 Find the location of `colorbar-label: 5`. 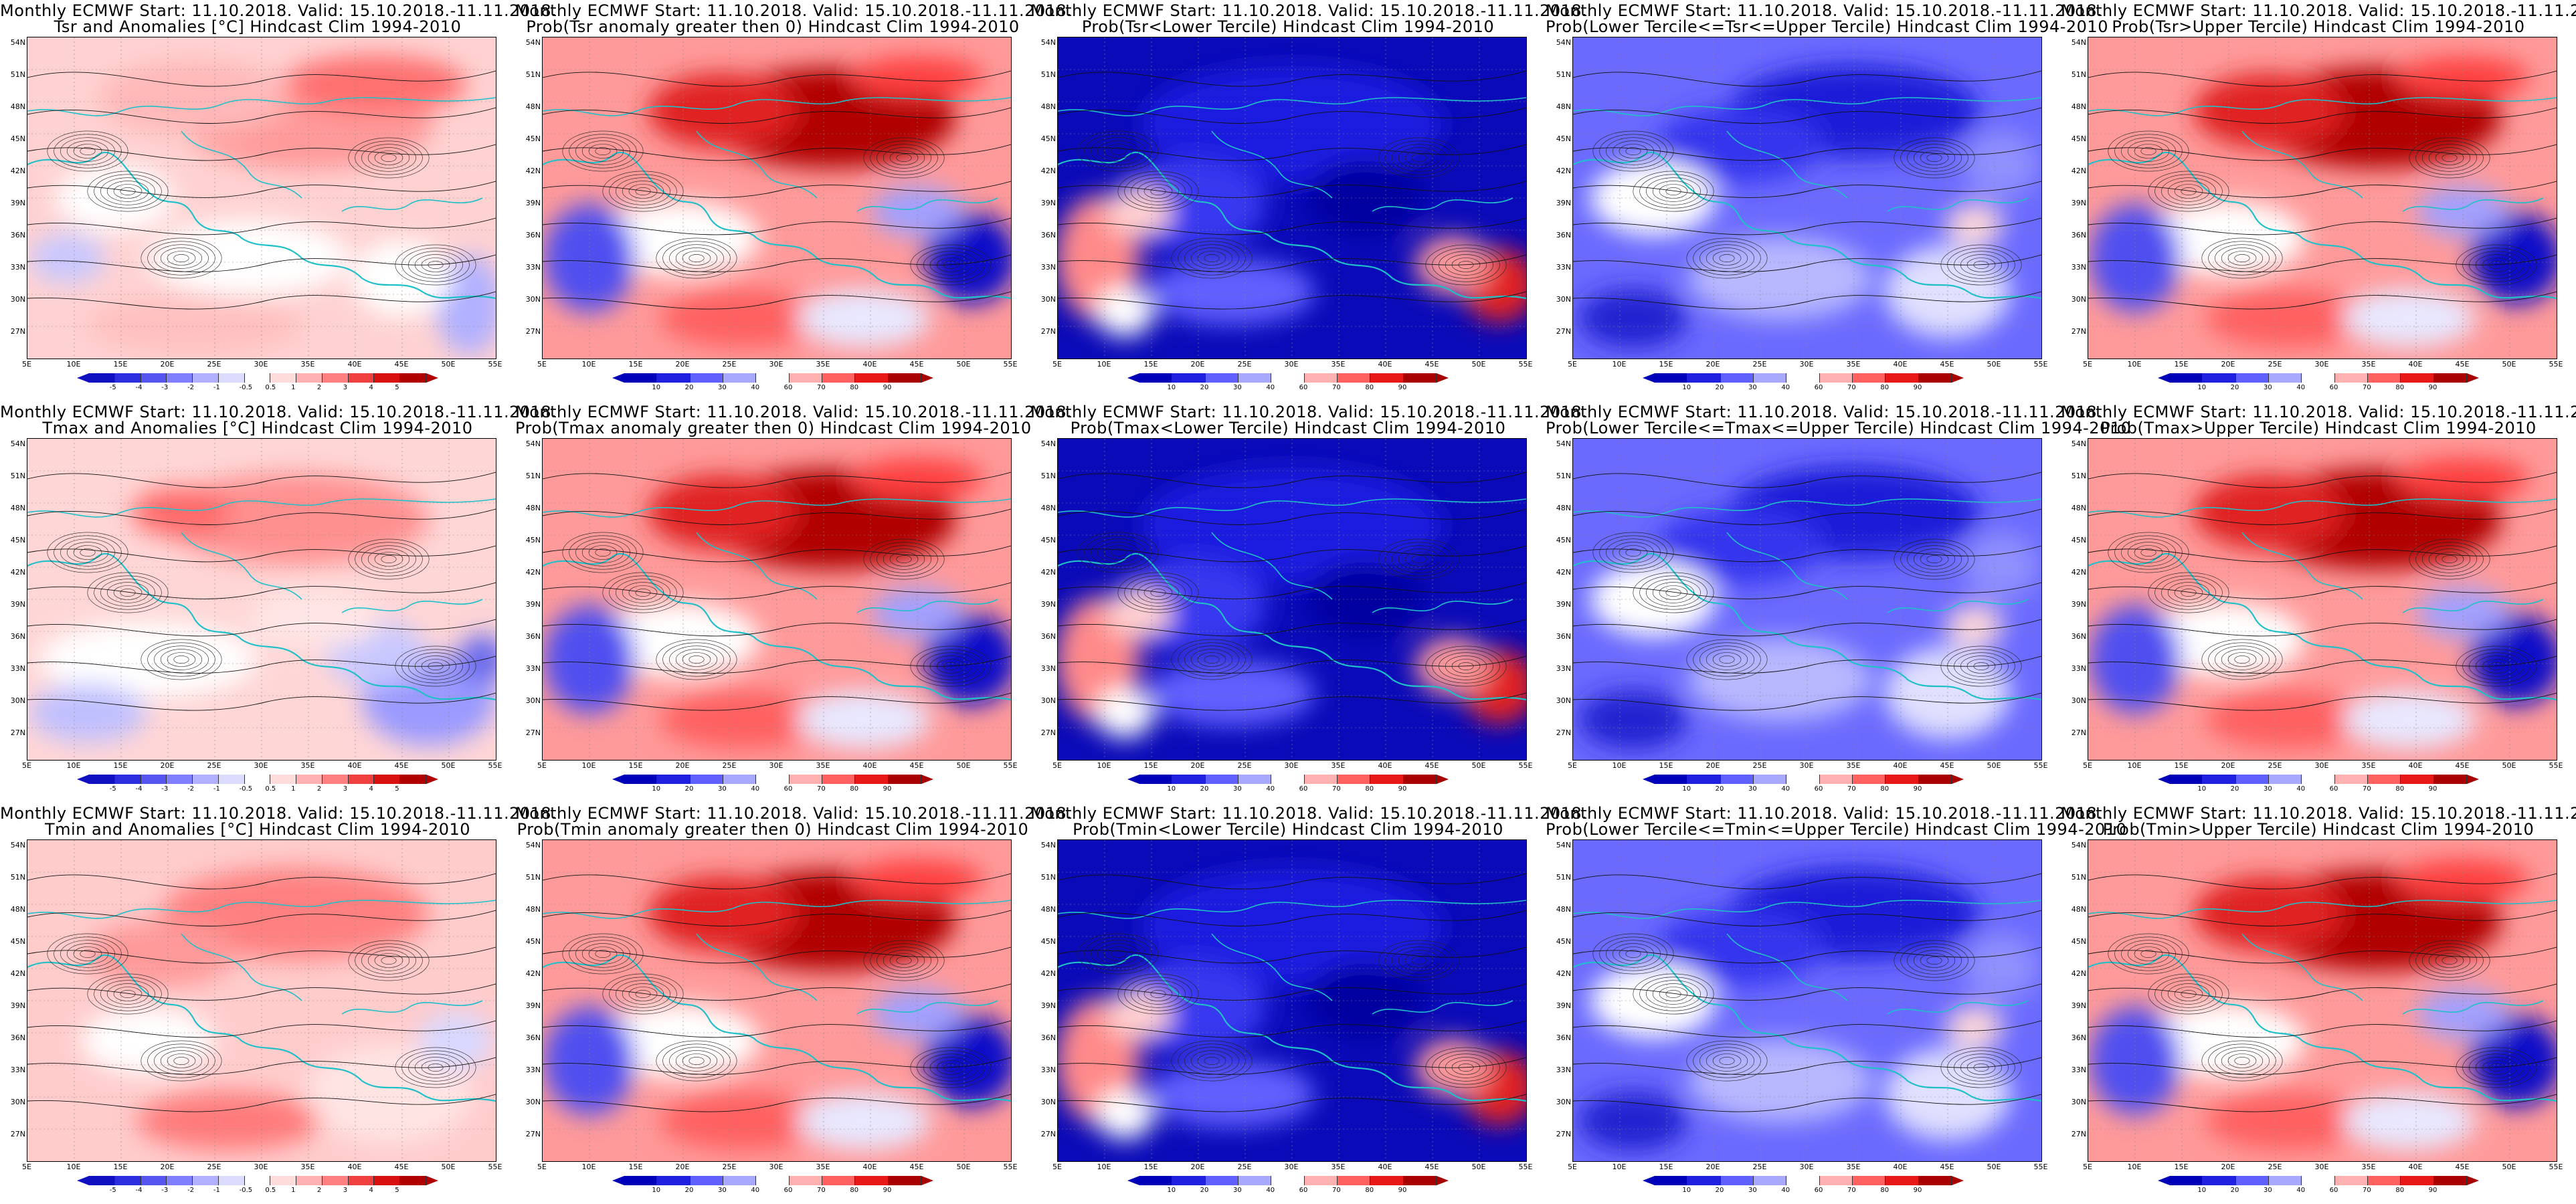

colorbar-label: 5 is located at coordinates (397, 387).